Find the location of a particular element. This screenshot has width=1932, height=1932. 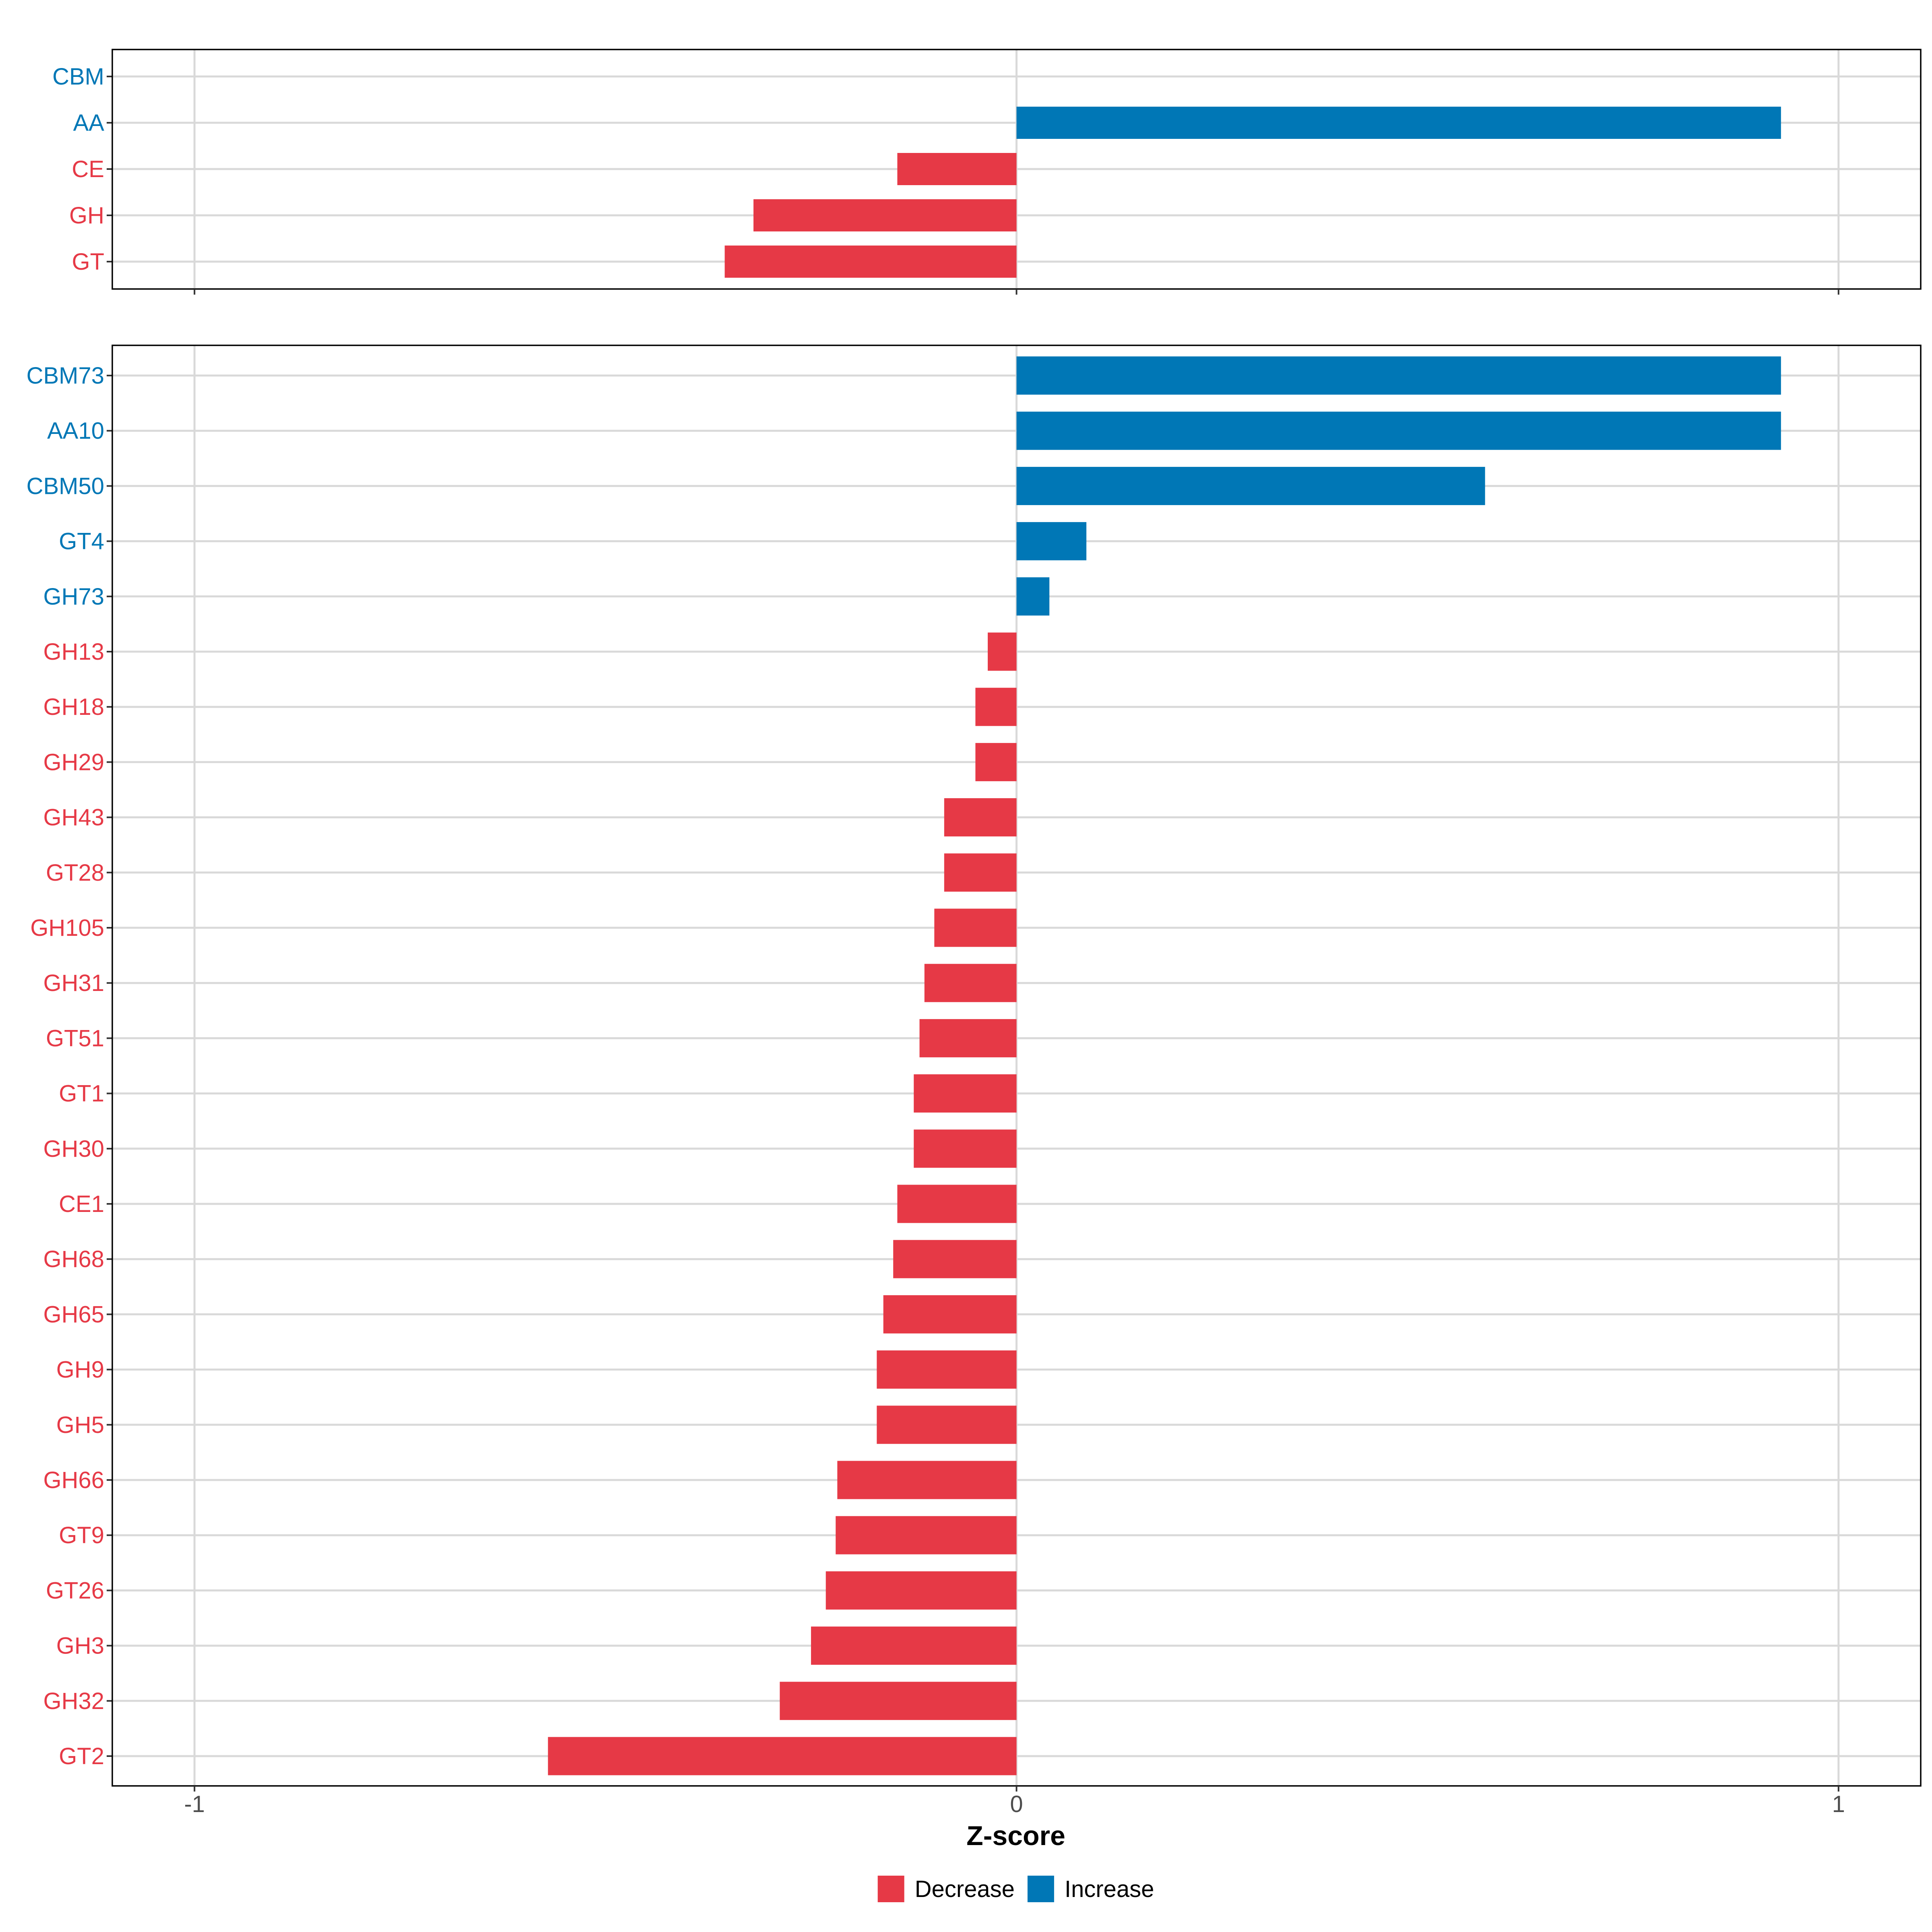

bar-gt4 is located at coordinates (1051, 541).